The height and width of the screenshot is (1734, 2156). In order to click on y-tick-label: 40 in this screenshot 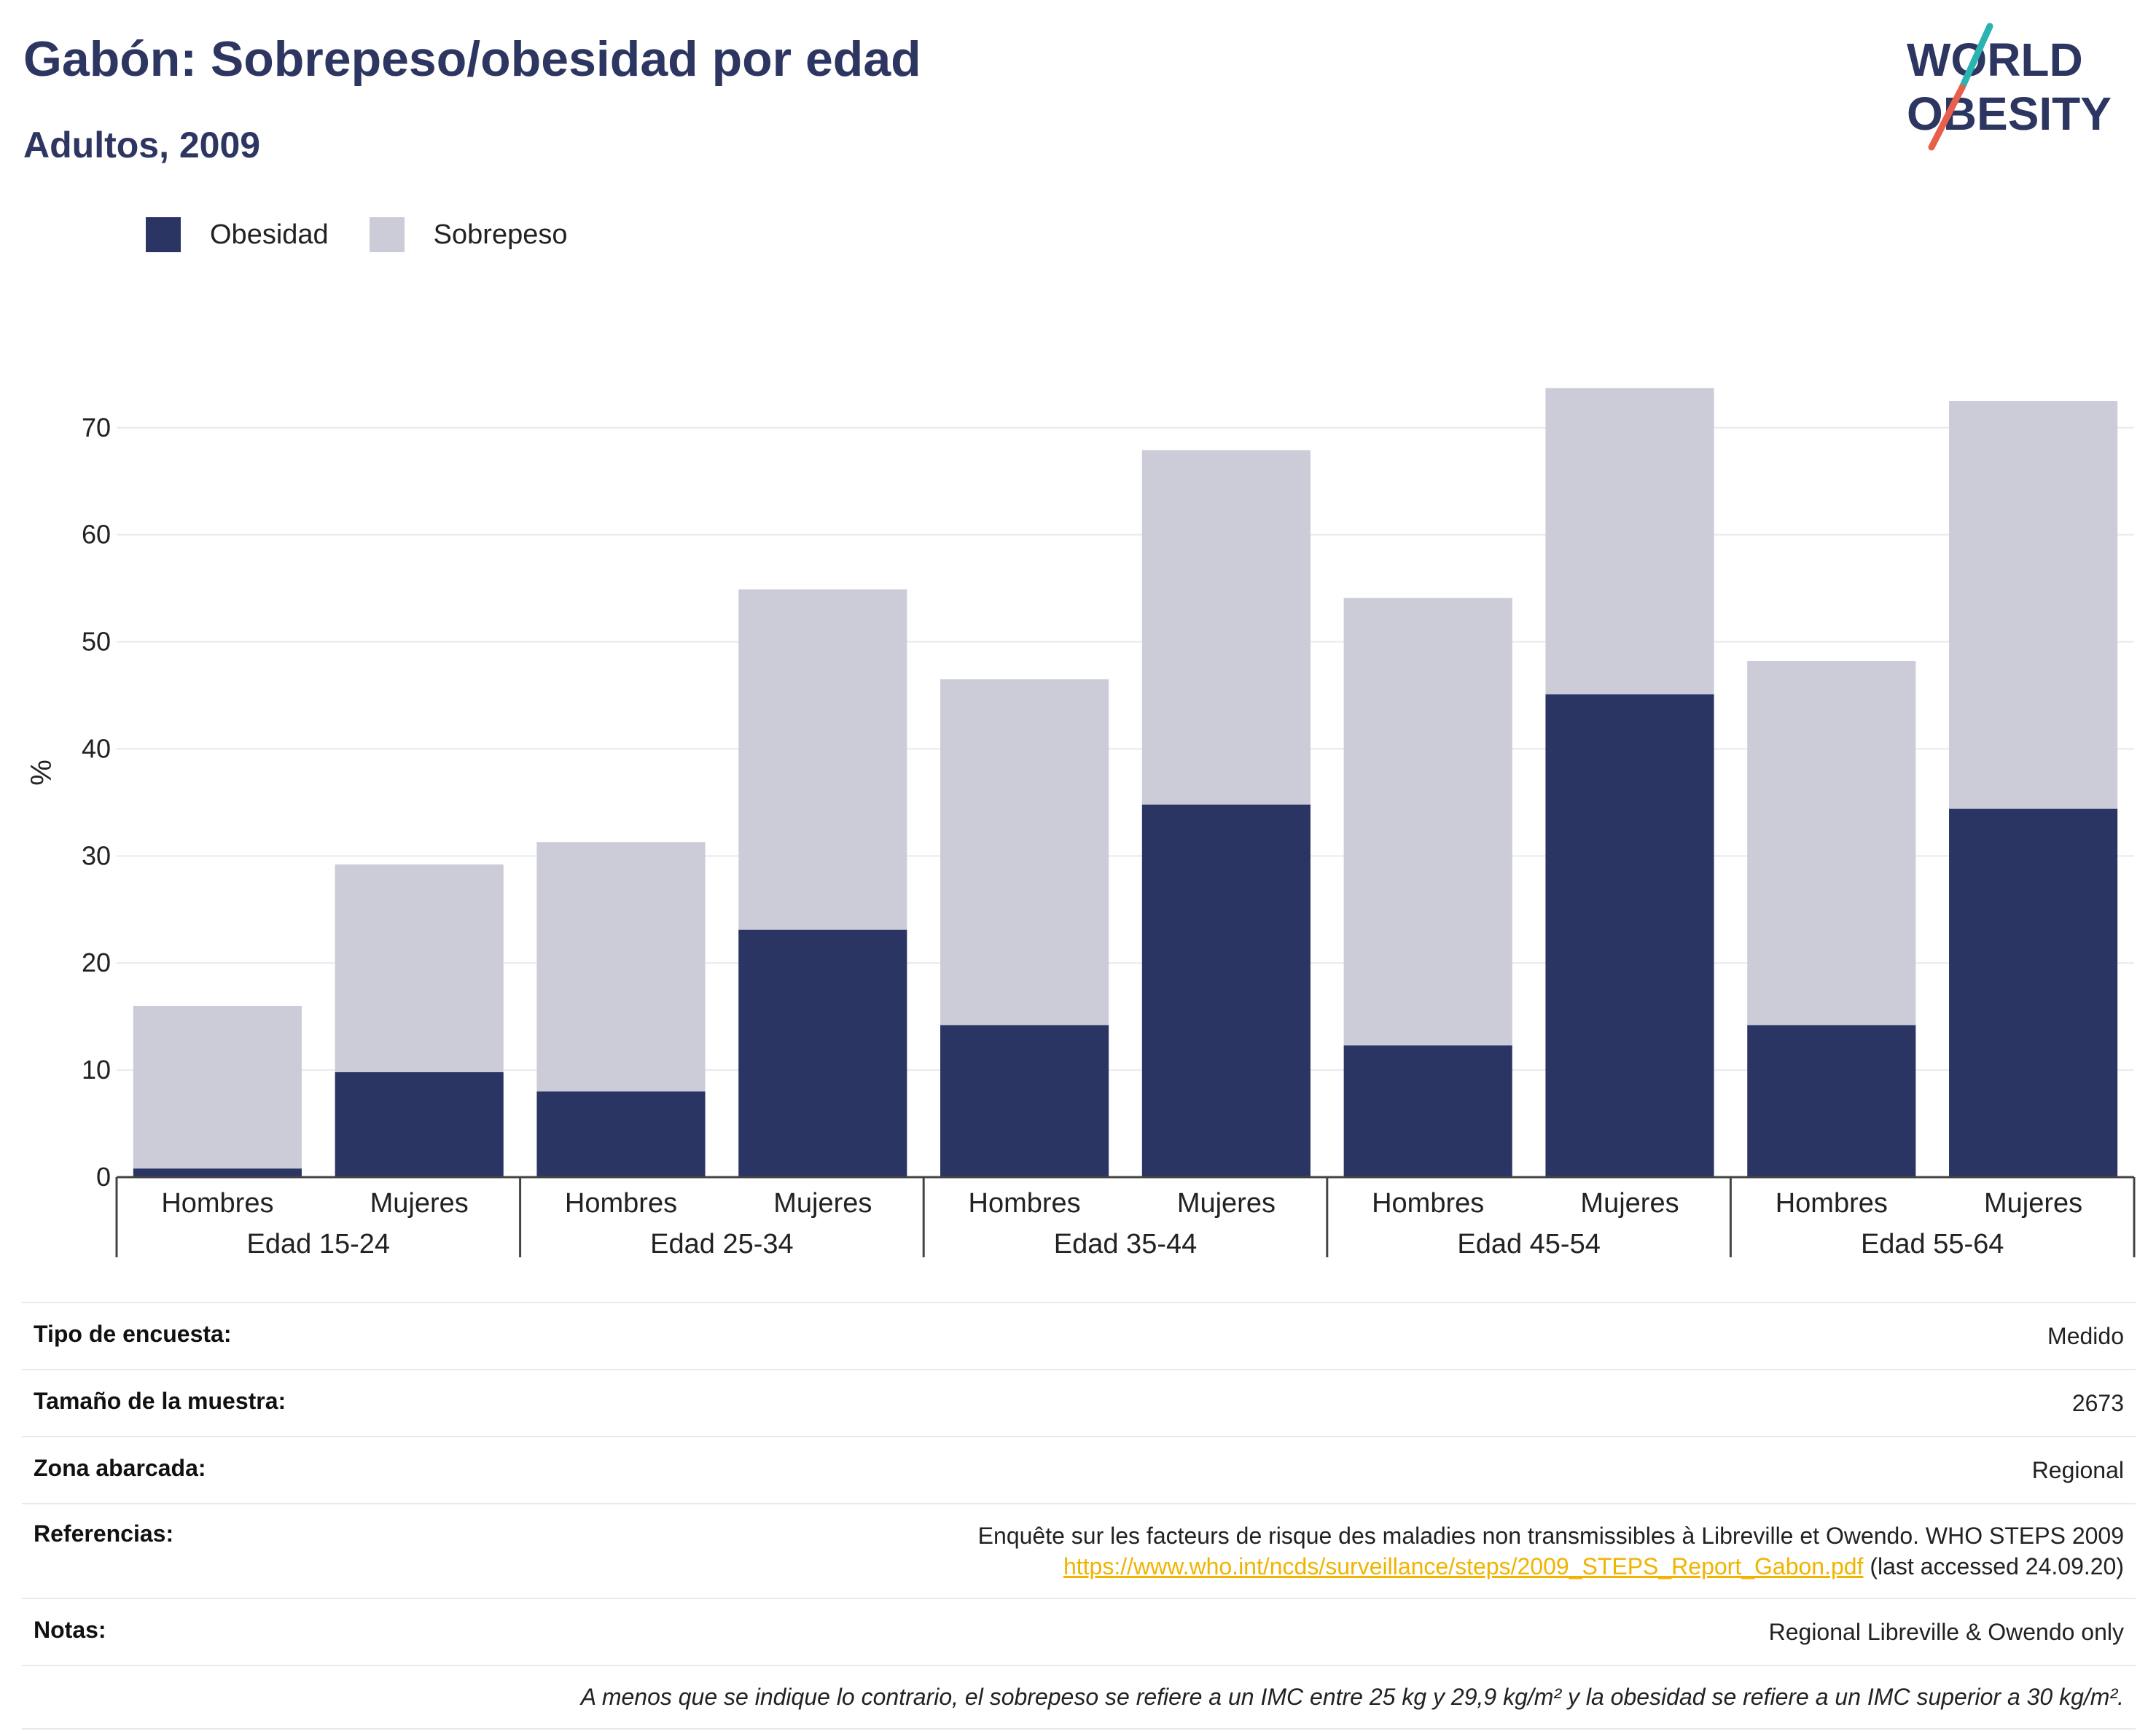, I will do `click(97, 748)`.